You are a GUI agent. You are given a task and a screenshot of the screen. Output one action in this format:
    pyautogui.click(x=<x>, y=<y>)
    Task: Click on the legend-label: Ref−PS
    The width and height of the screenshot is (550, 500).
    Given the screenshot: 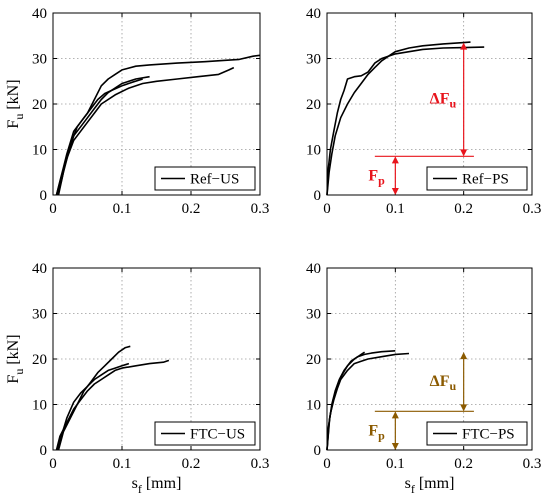 What is the action you would take?
    pyautogui.click(x=485, y=180)
    